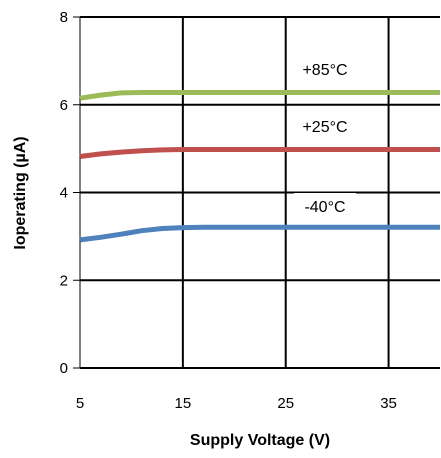 The width and height of the screenshot is (441, 458). Describe the element at coordinates (260, 440) in the screenshot. I see `x-axis-title: Supply Voltage (V)` at that location.